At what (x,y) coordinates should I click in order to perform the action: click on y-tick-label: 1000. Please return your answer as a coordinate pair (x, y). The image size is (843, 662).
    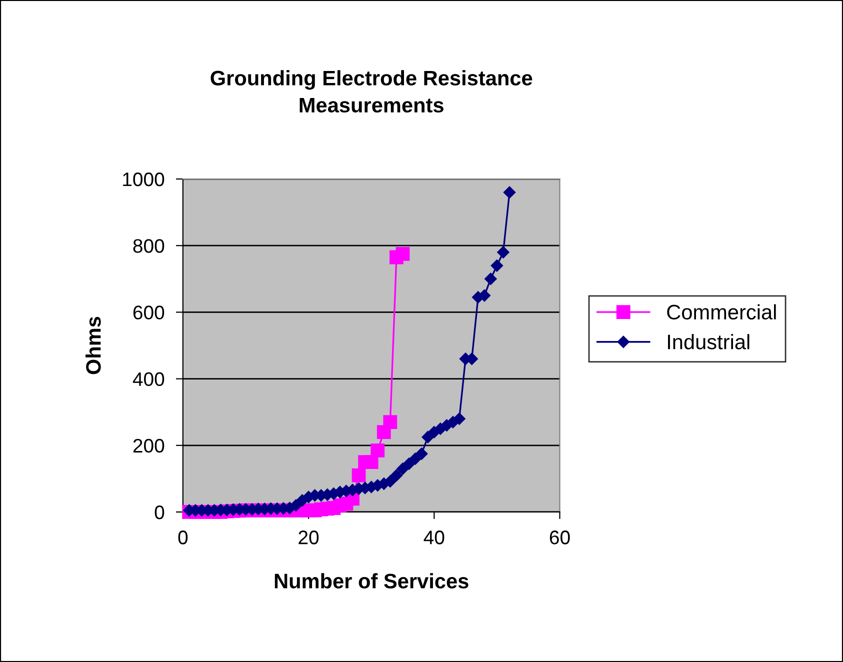
    Looking at the image, I should click on (143, 179).